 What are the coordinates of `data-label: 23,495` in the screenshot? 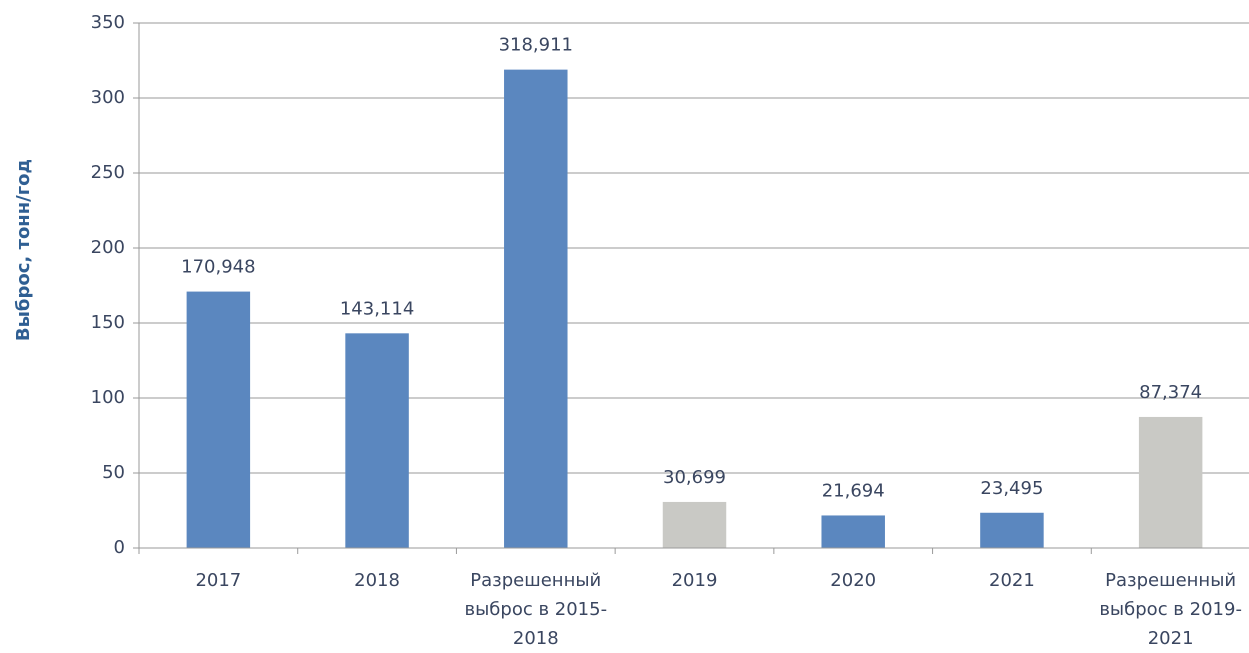 It's located at (1011, 488).